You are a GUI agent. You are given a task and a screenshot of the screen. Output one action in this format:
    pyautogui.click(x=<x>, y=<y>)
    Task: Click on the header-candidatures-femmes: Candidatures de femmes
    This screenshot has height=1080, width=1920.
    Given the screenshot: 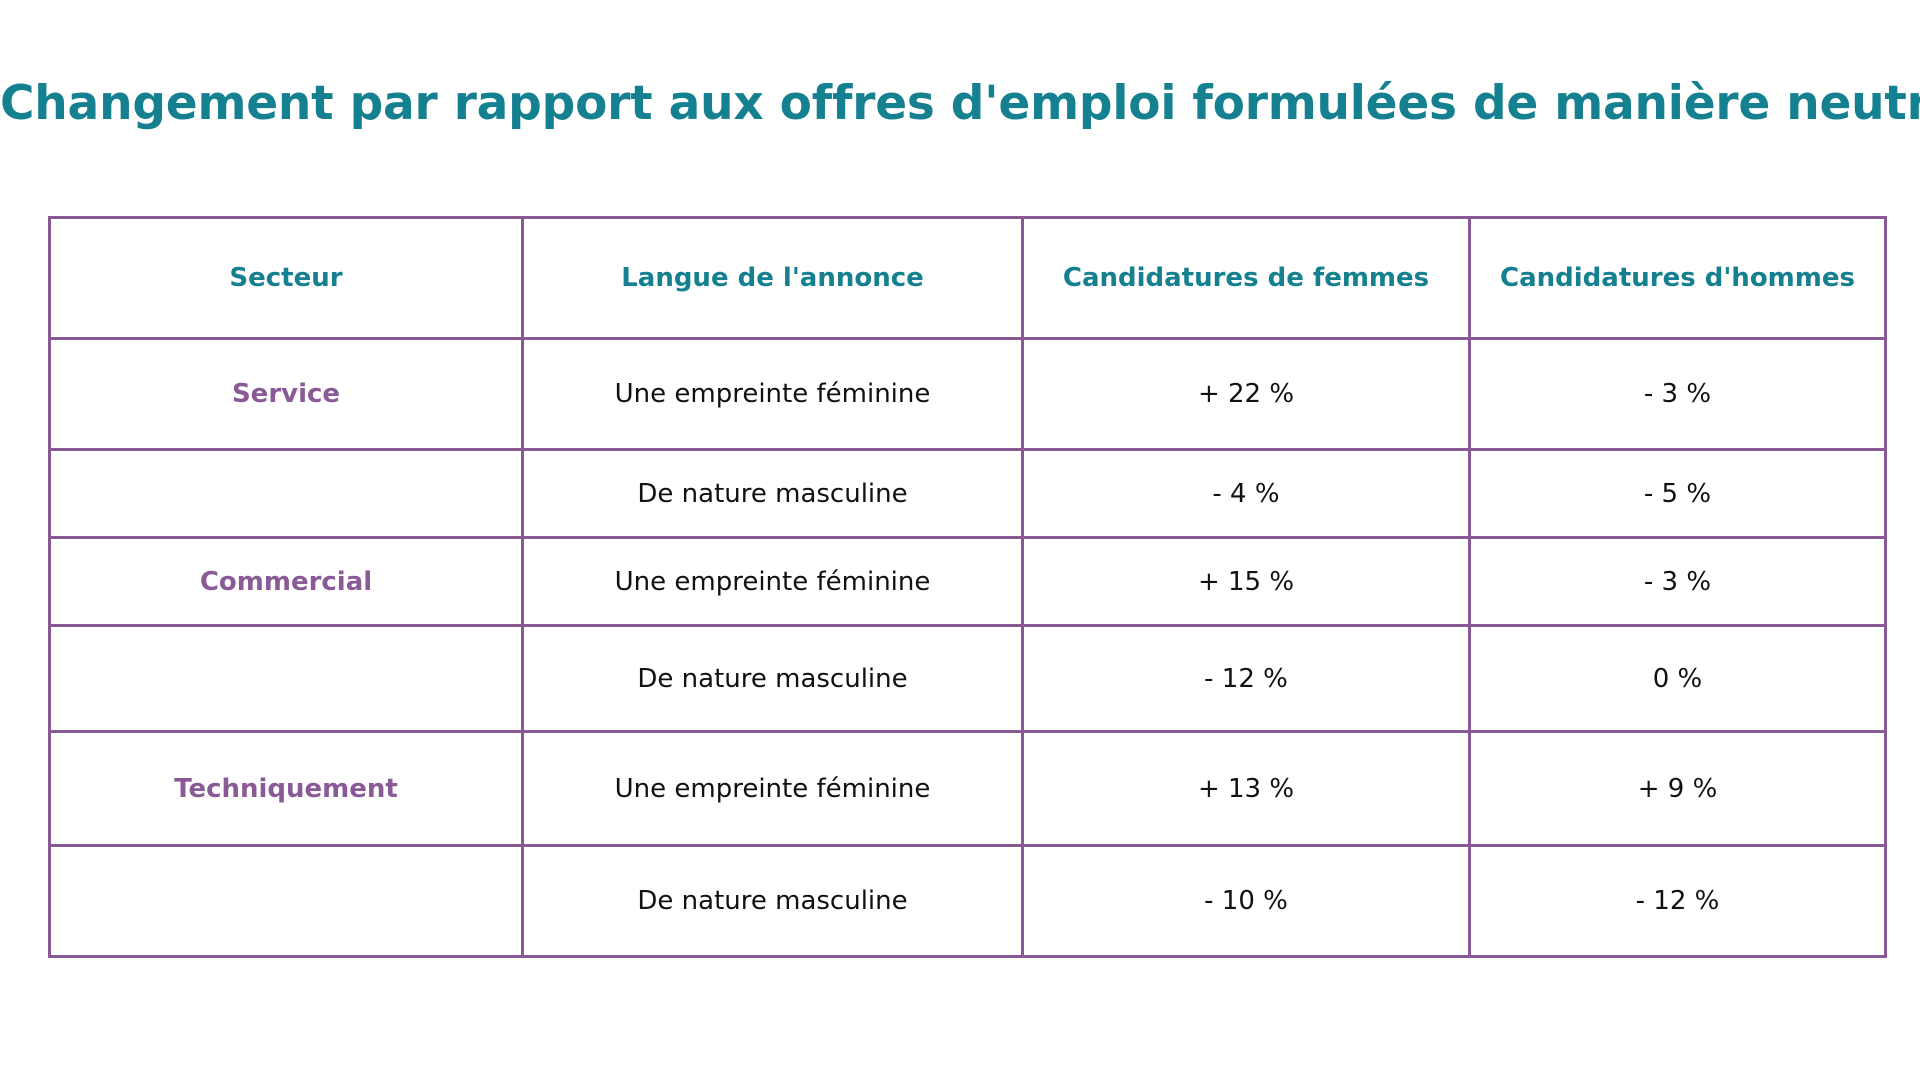 What is the action you would take?
    pyautogui.click(x=1246, y=278)
    